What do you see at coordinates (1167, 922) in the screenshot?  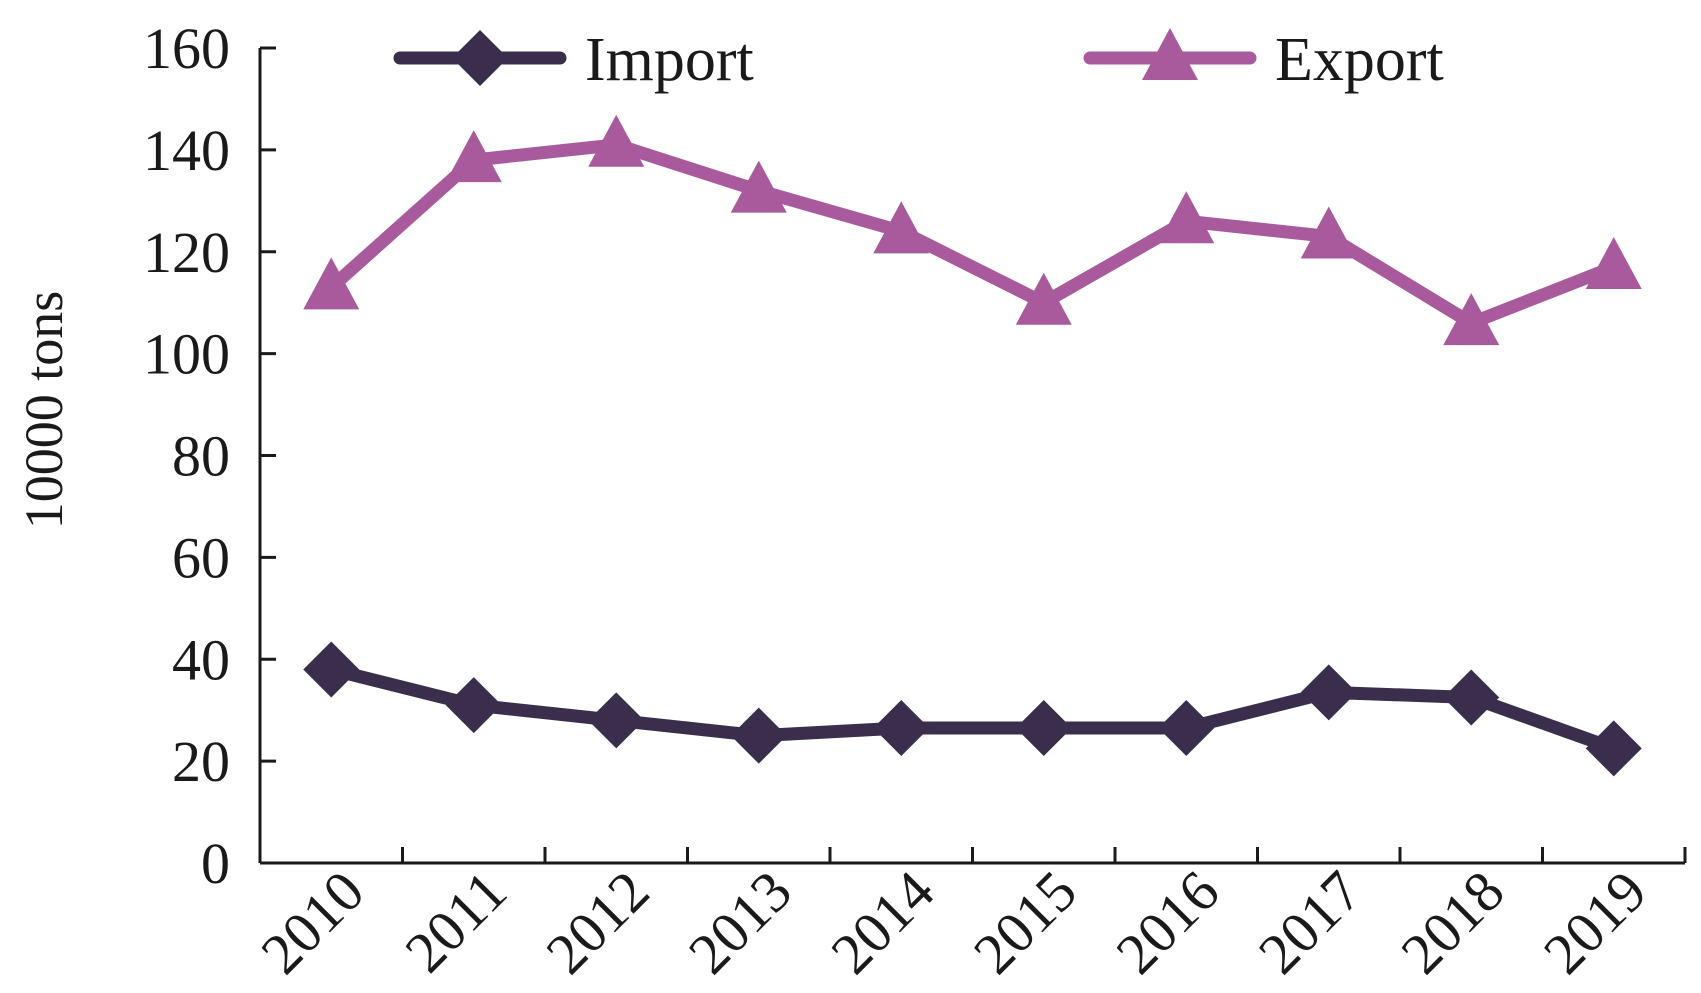 I see `x-tick-label: 2016` at bounding box center [1167, 922].